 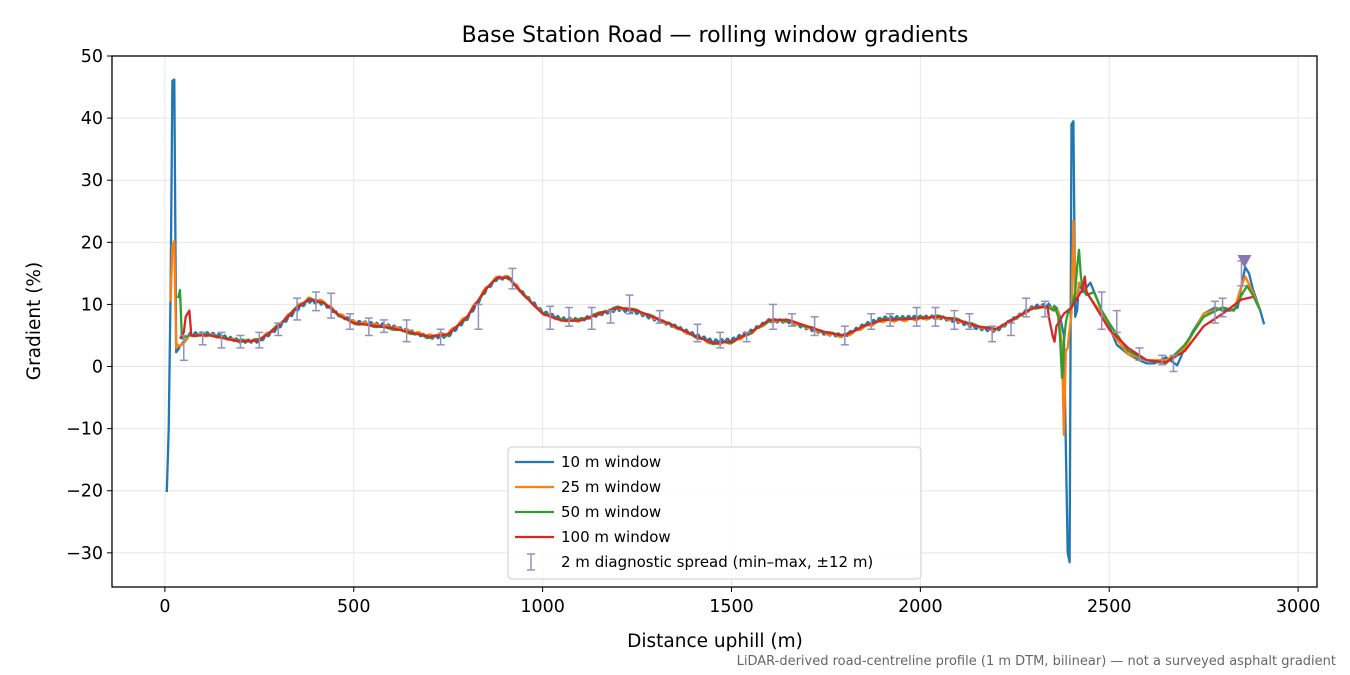 I want to click on series-line, so click(x=716, y=319).